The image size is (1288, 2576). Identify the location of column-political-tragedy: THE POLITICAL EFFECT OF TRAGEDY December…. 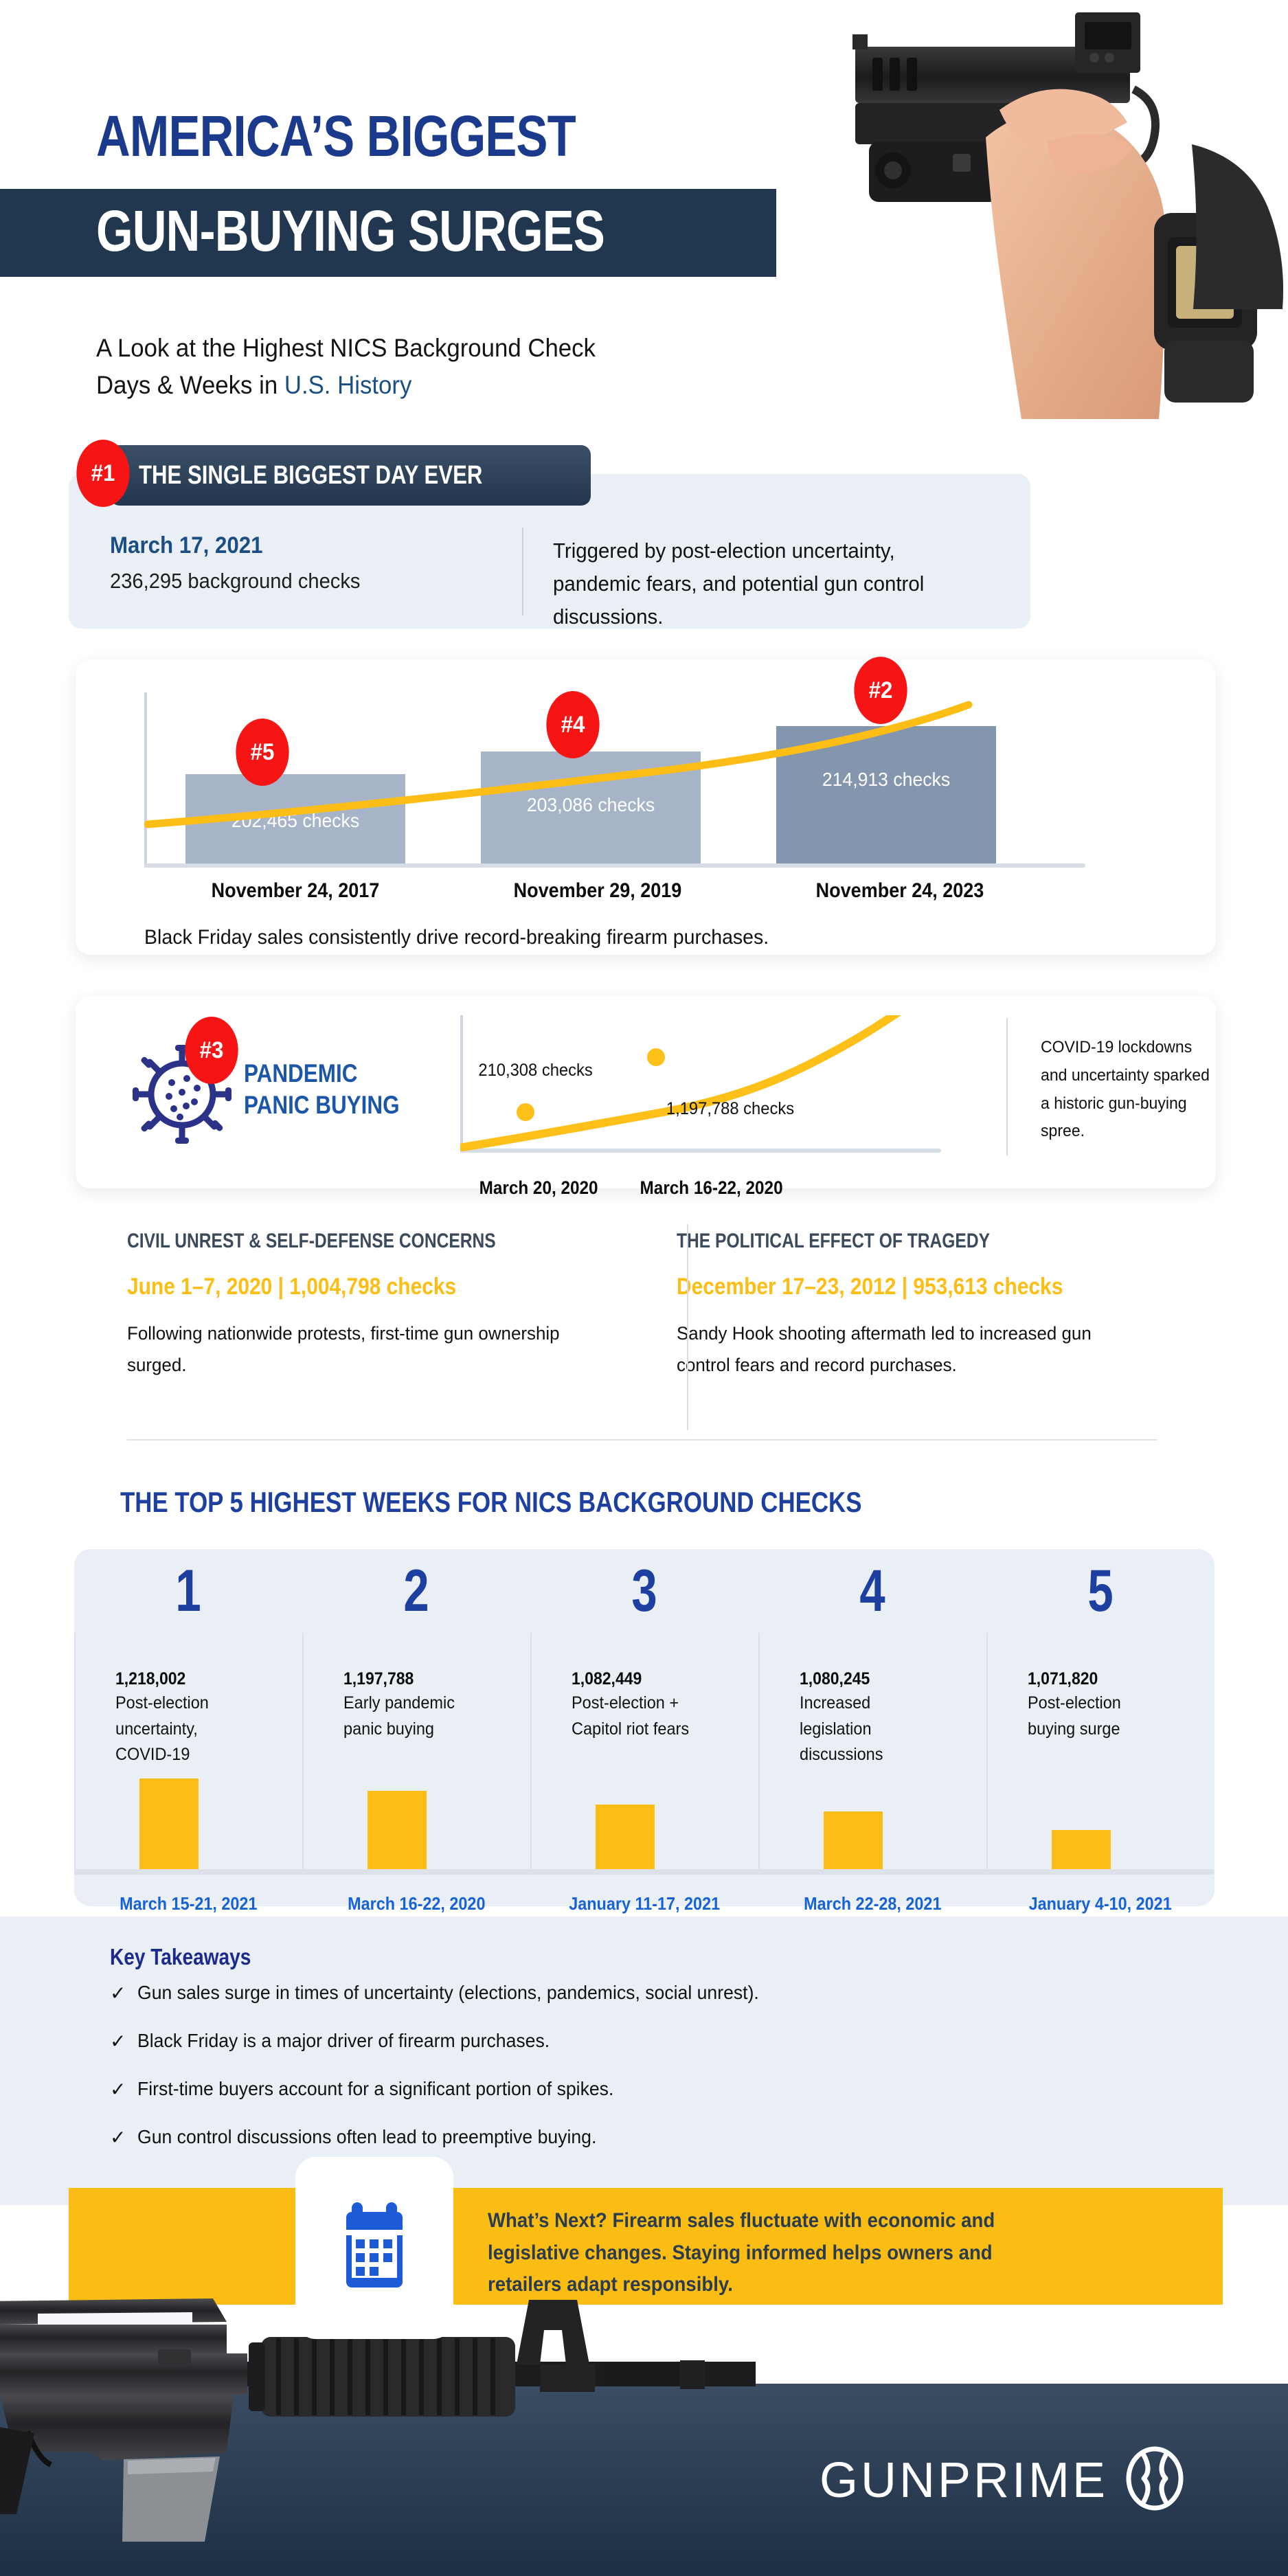
(917, 1305).